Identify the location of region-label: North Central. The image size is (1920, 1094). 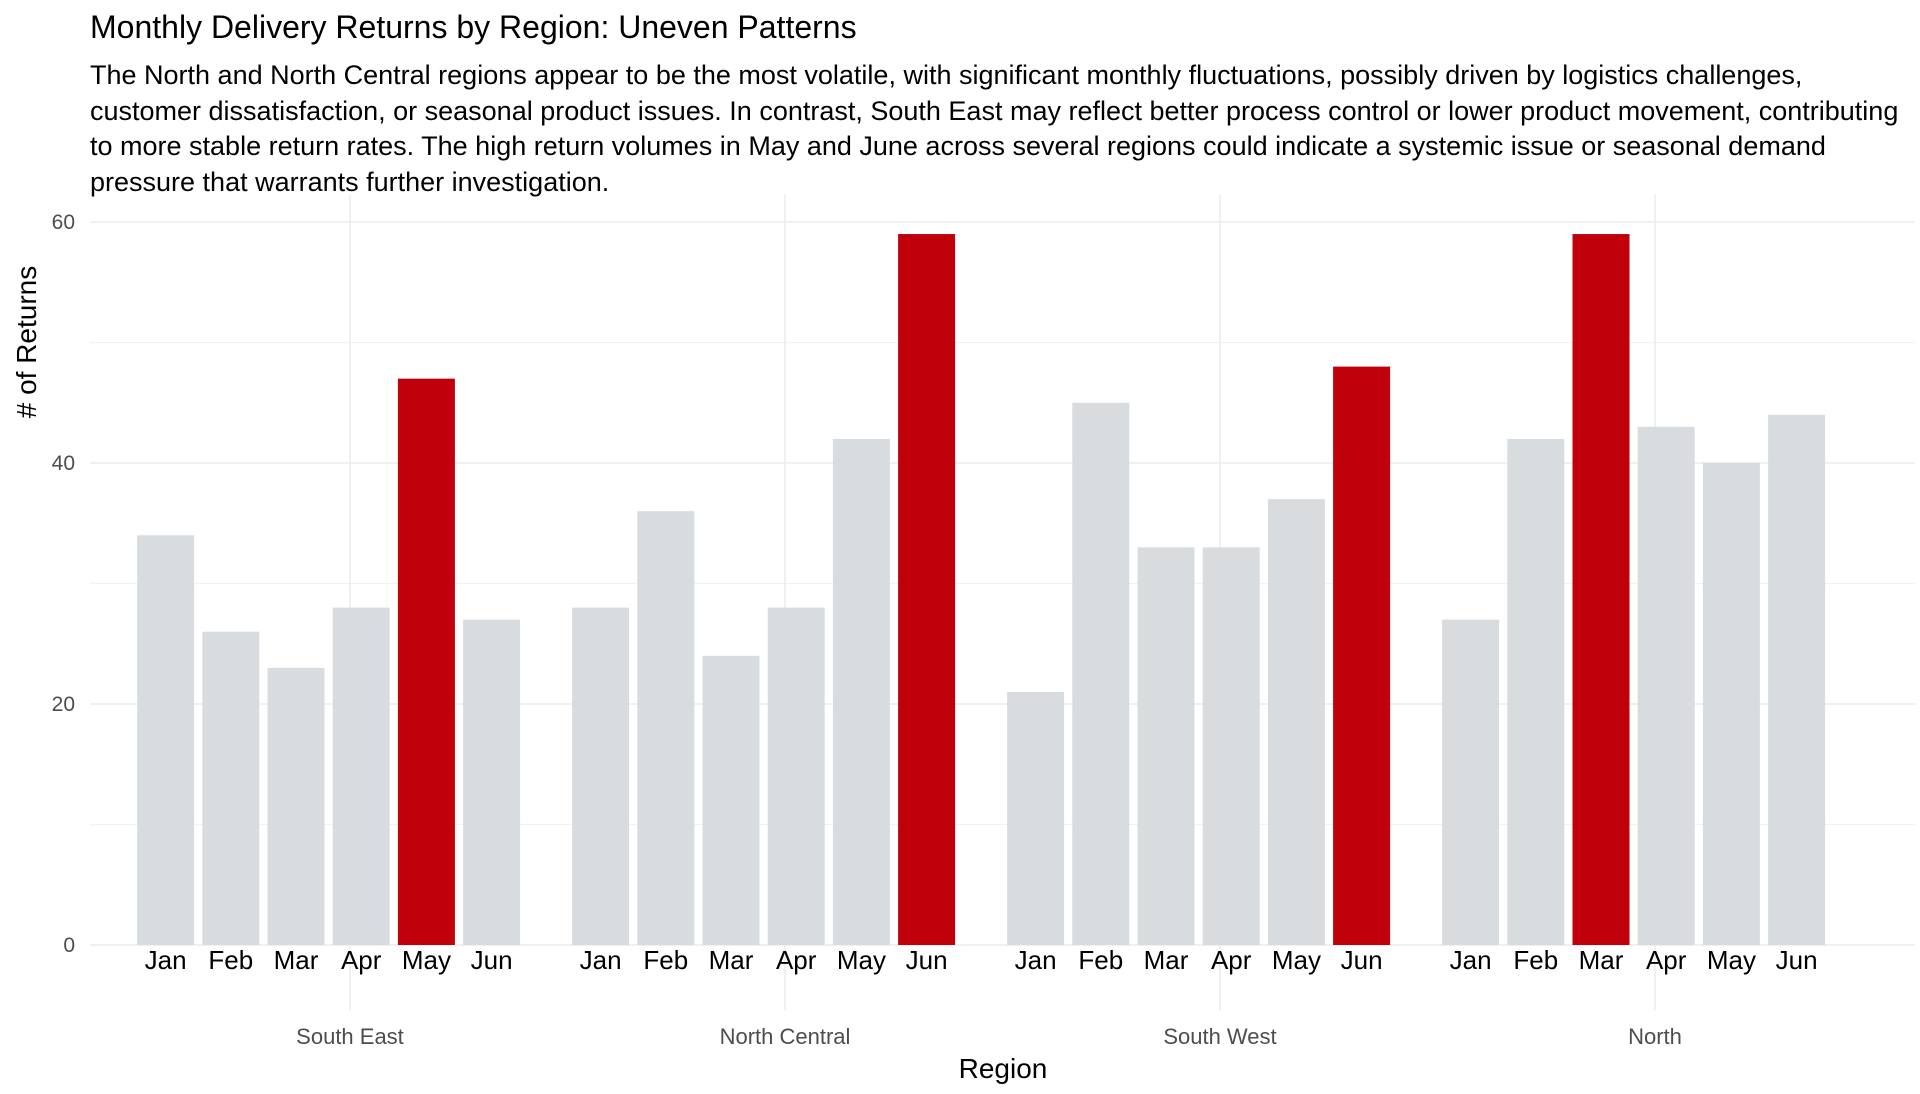
(785, 1036).